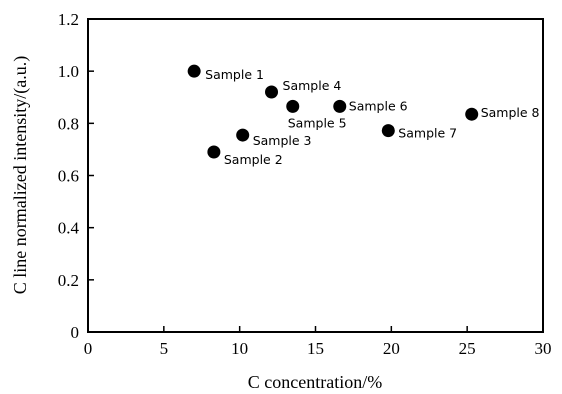 This screenshot has width=562, height=394. I want to click on data-points, so click(333, 111).